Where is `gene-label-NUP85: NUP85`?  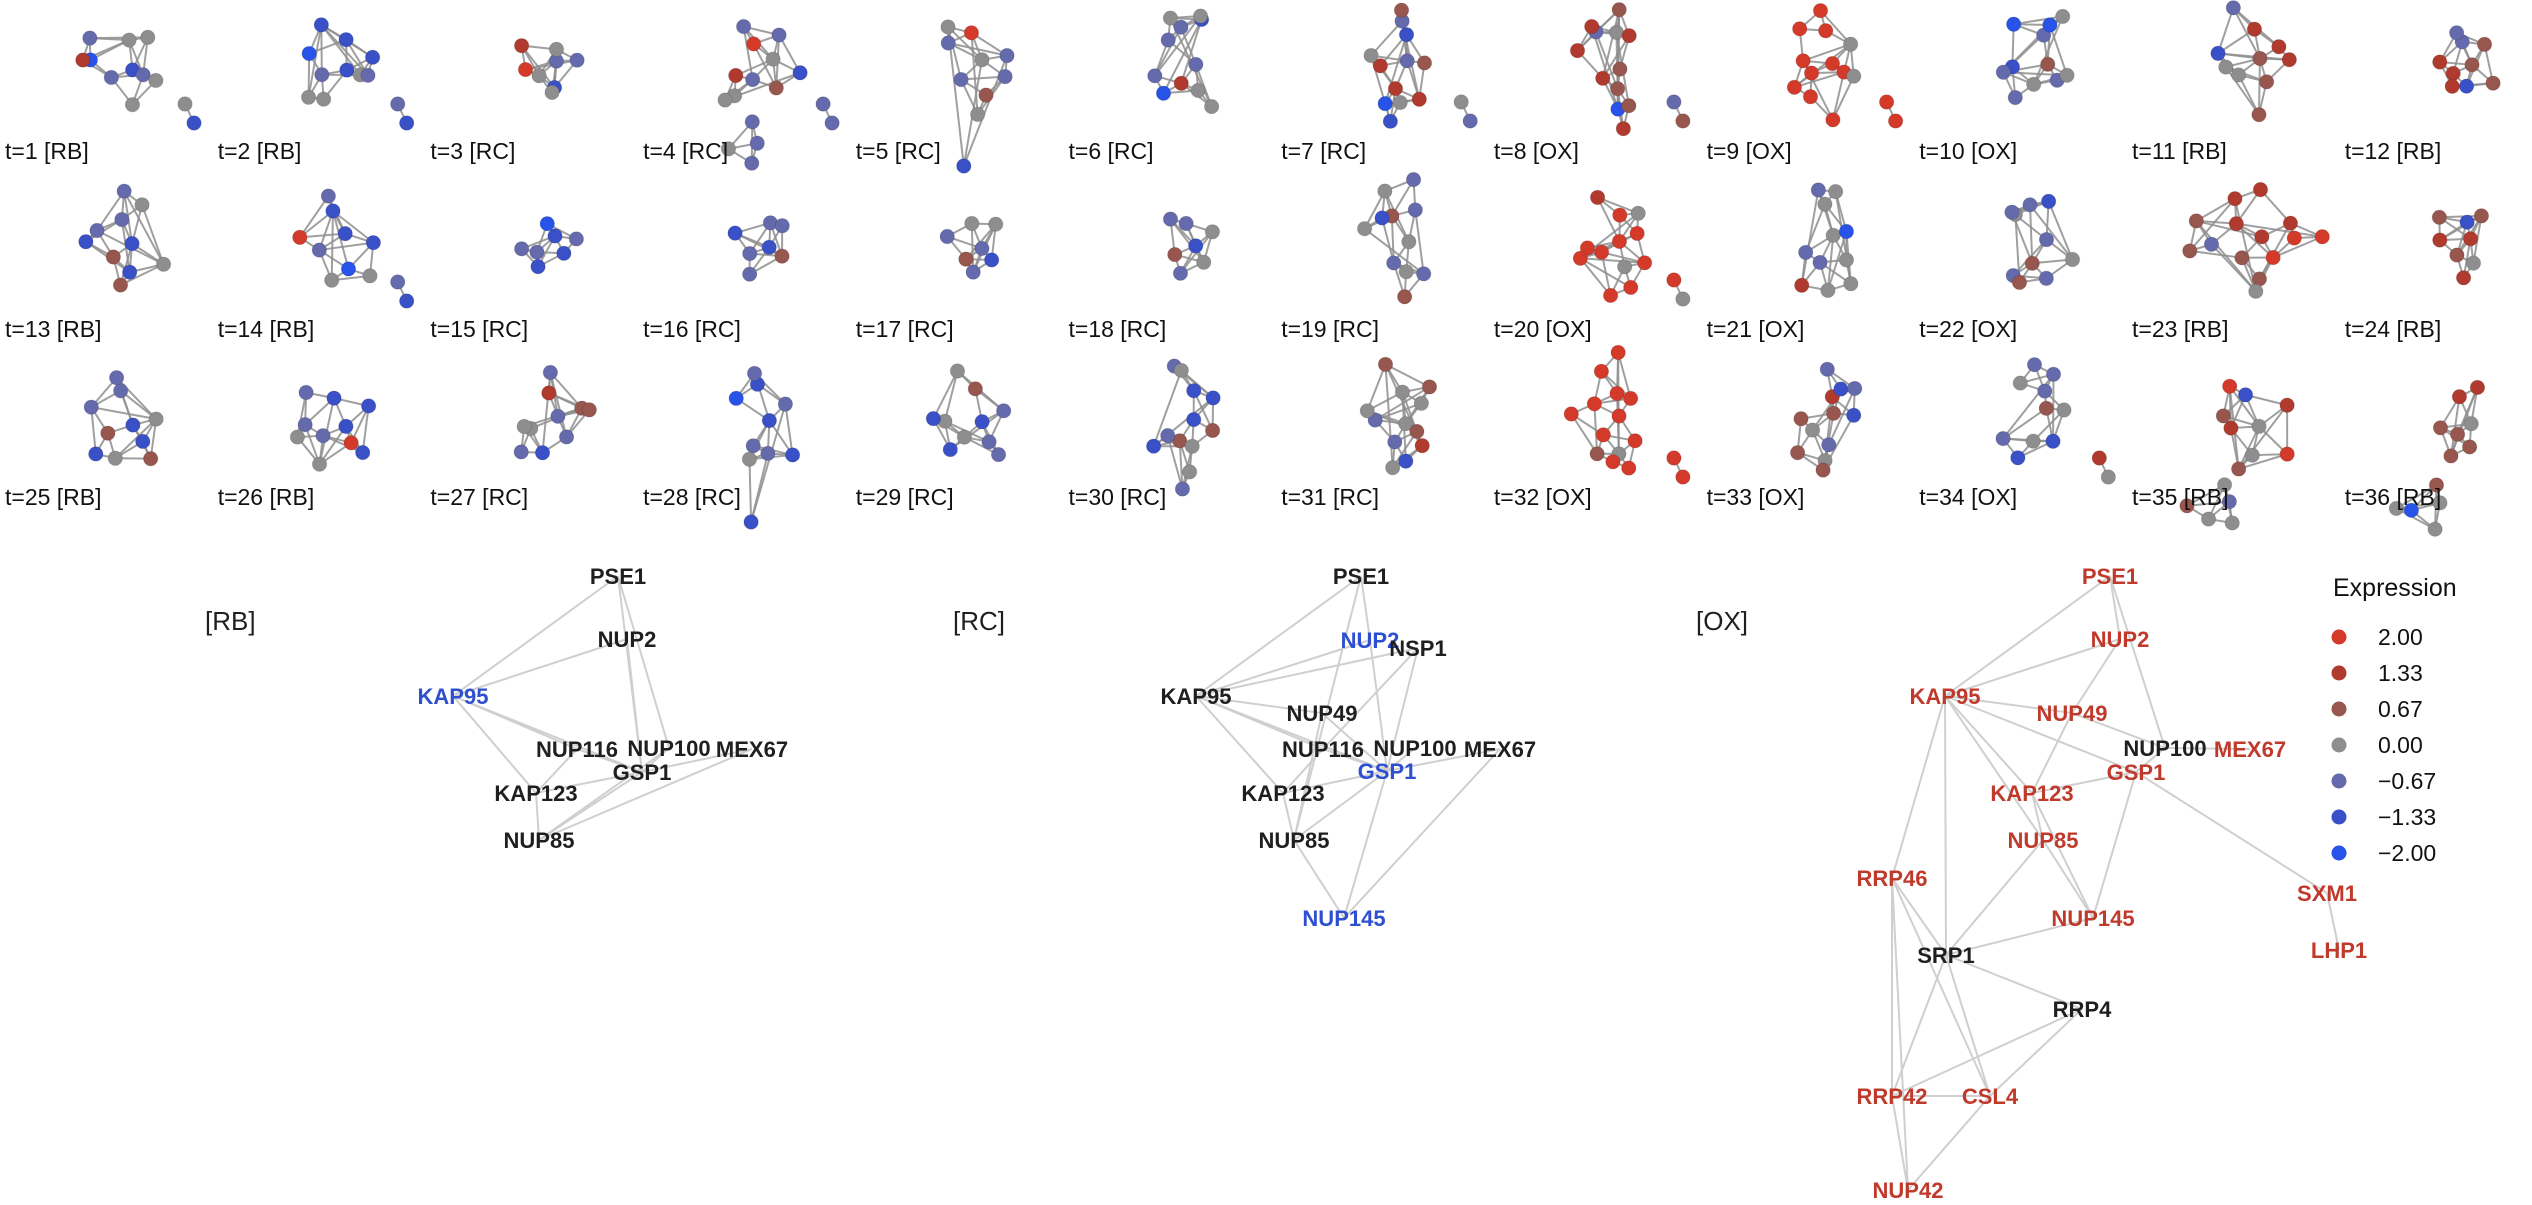 gene-label-NUP85: NUP85 is located at coordinates (2043, 840).